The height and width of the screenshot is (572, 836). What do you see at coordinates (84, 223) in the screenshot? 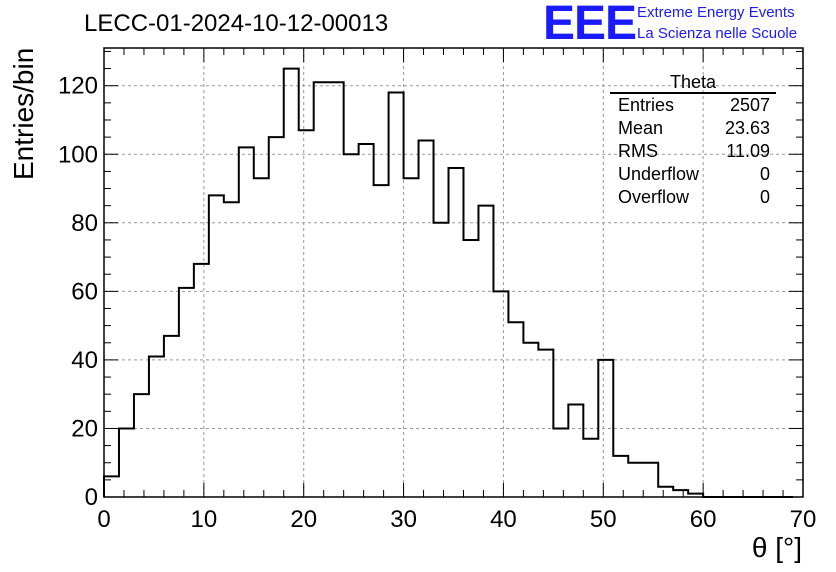
I see `y-tick-label: 80` at bounding box center [84, 223].